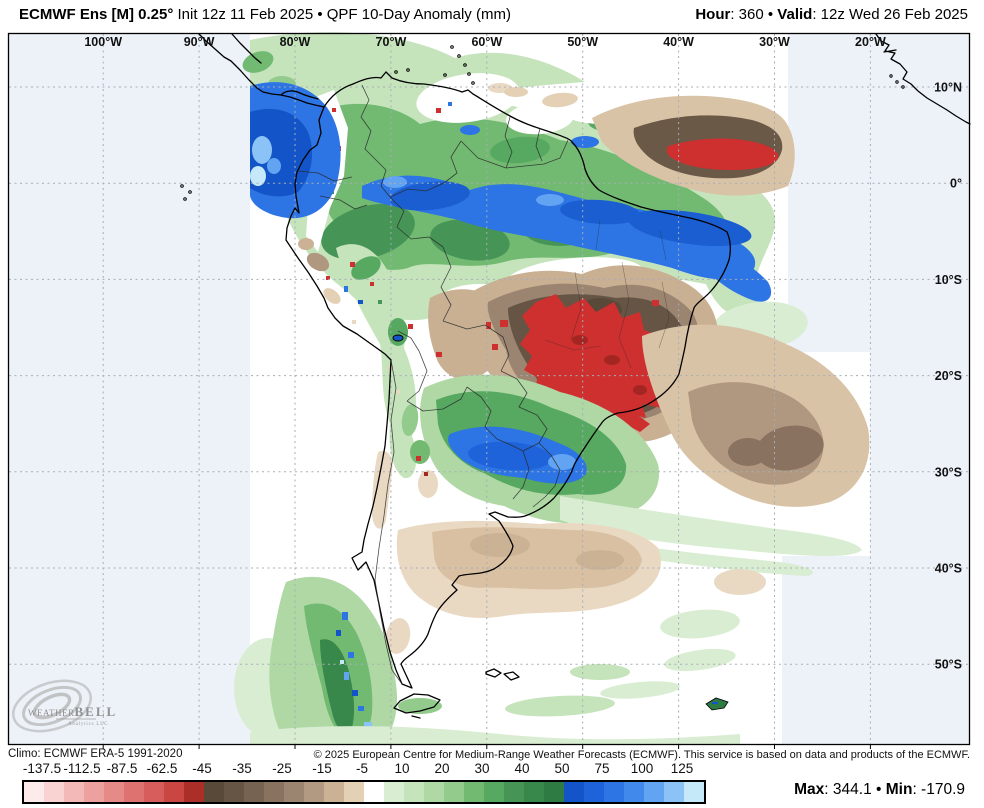  Describe the element at coordinates (948, 88) in the screenshot. I see `lat-label: 10°N` at that location.